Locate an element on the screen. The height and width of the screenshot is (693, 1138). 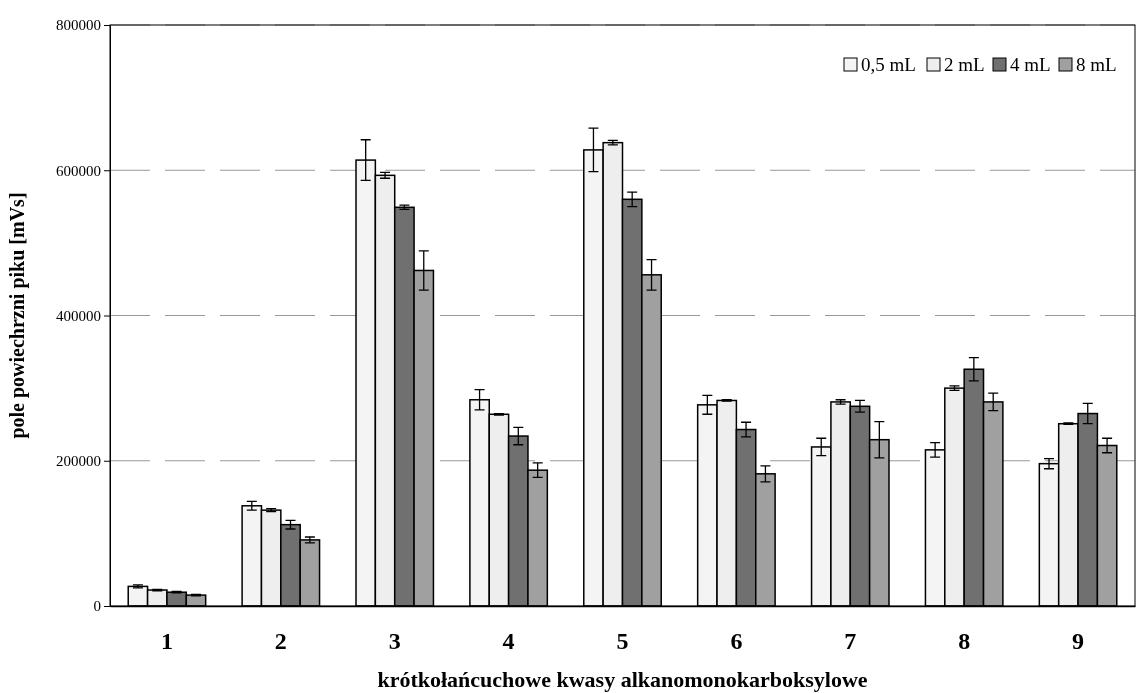
x-axis-title: krótkołańcuchowe kwasy alkanomonokarboksylowe is located at coordinates (622, 679).